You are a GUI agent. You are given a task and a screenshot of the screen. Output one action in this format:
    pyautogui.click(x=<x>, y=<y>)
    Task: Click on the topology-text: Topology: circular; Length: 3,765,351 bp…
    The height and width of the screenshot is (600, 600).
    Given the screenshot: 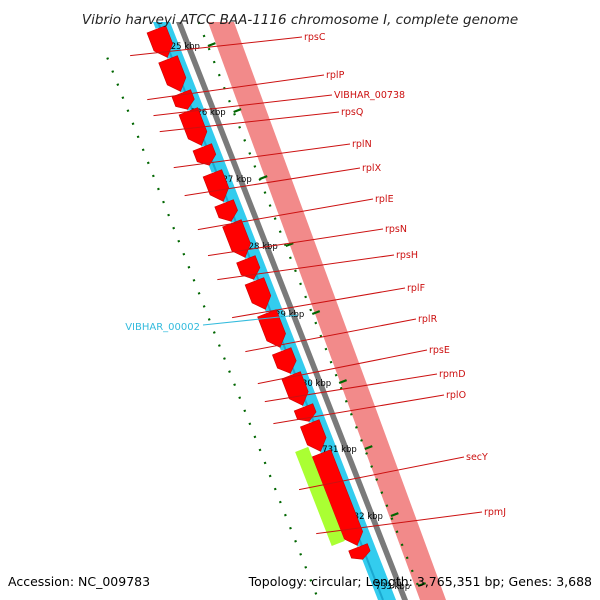 What is the action you would take?
    pyautogui.click(x=420, y=581)
    